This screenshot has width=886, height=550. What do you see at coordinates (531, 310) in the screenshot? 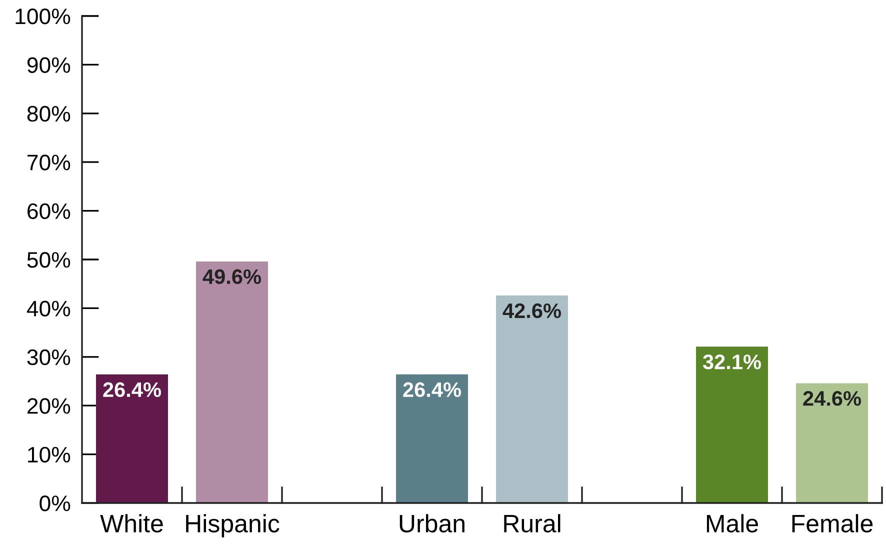
I see `data-label: 42.6%` at bounding box center [531, 310].